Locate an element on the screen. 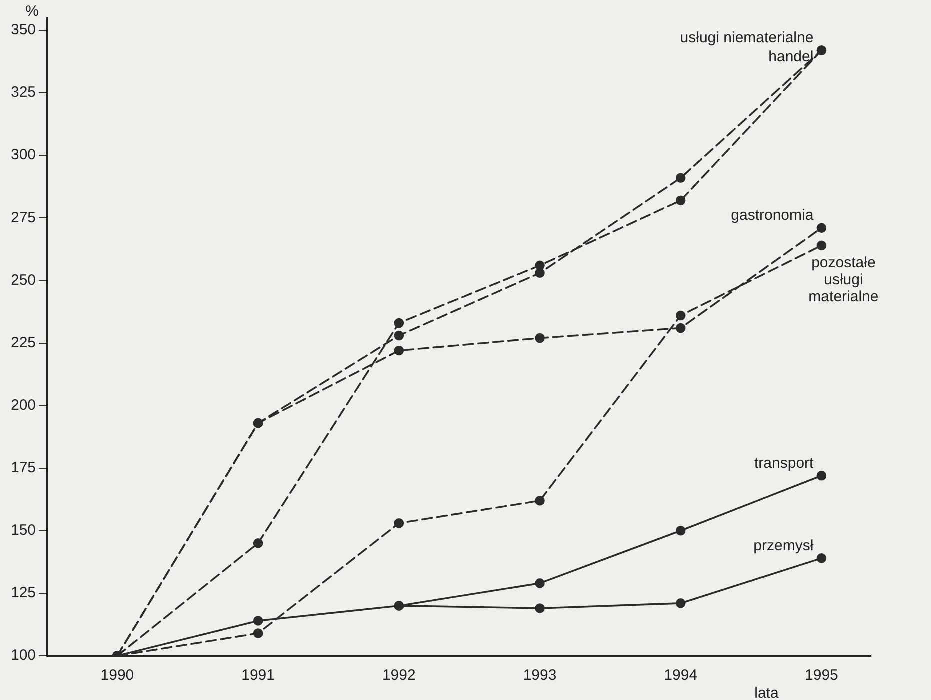 This screenshot has height=700, width=931. x-tick-label: 1994 is located at coordinates (681, 675).